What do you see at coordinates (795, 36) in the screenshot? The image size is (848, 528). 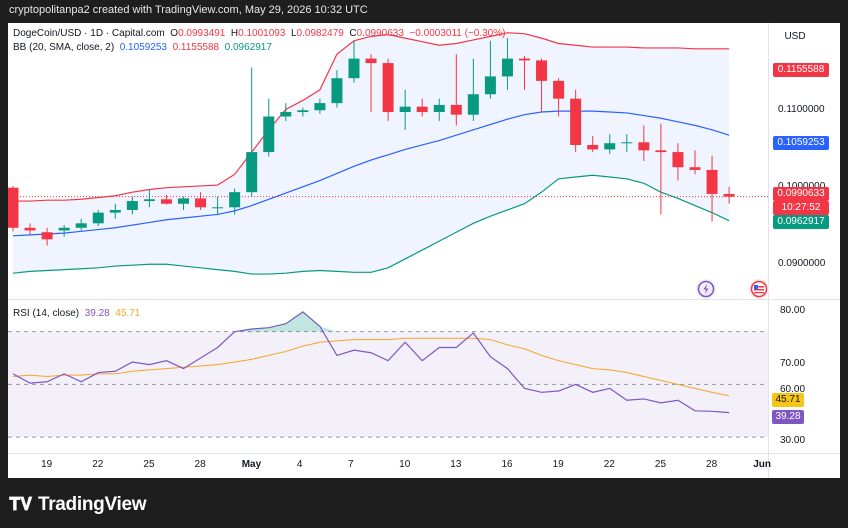 I see `currency-button: USD` at bounding box center [795, 36].